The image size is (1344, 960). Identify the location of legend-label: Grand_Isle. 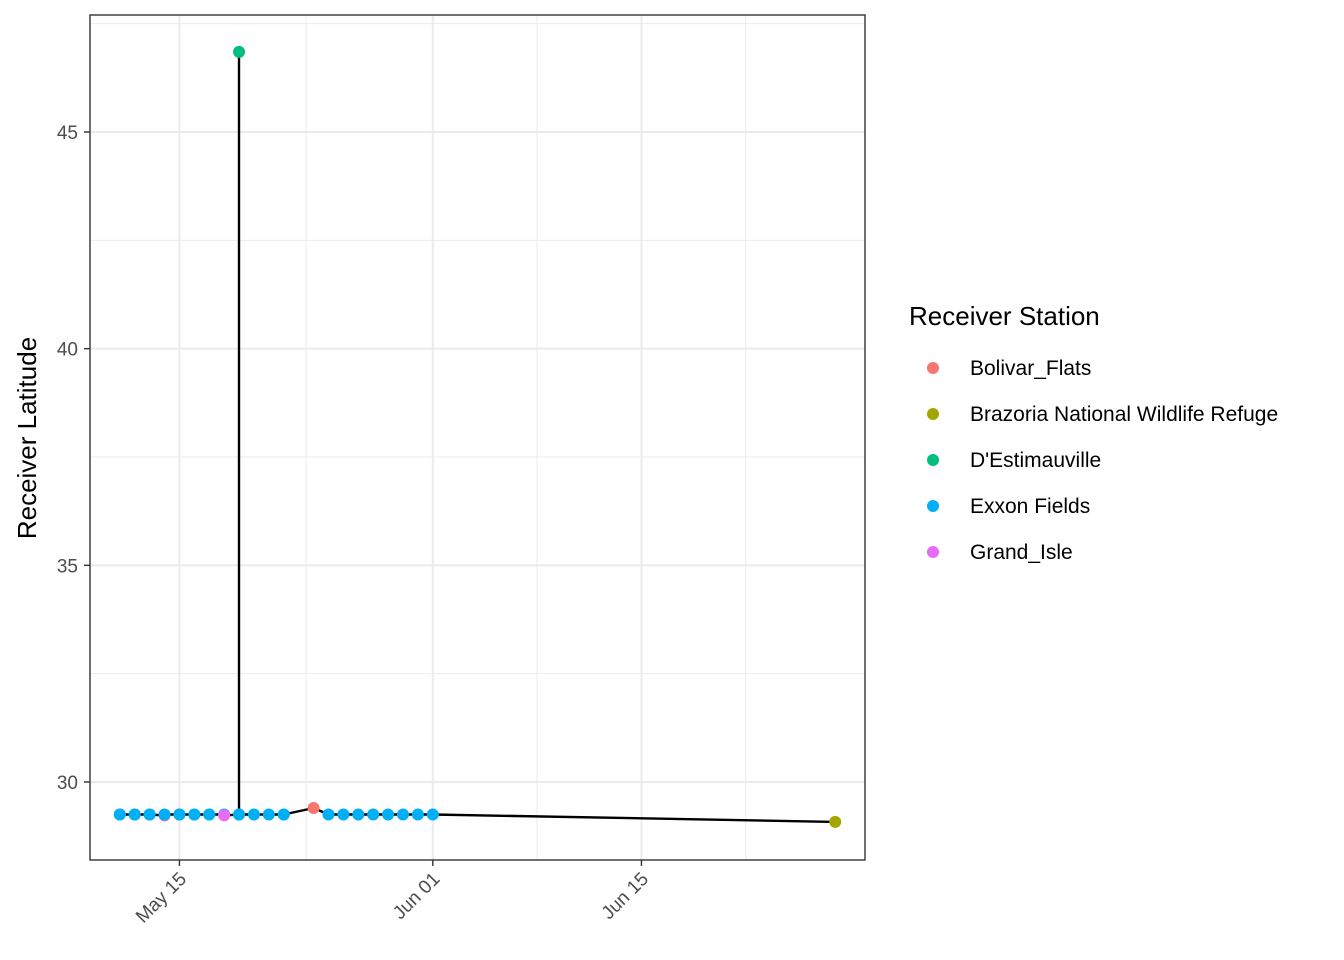
(1021, 552).